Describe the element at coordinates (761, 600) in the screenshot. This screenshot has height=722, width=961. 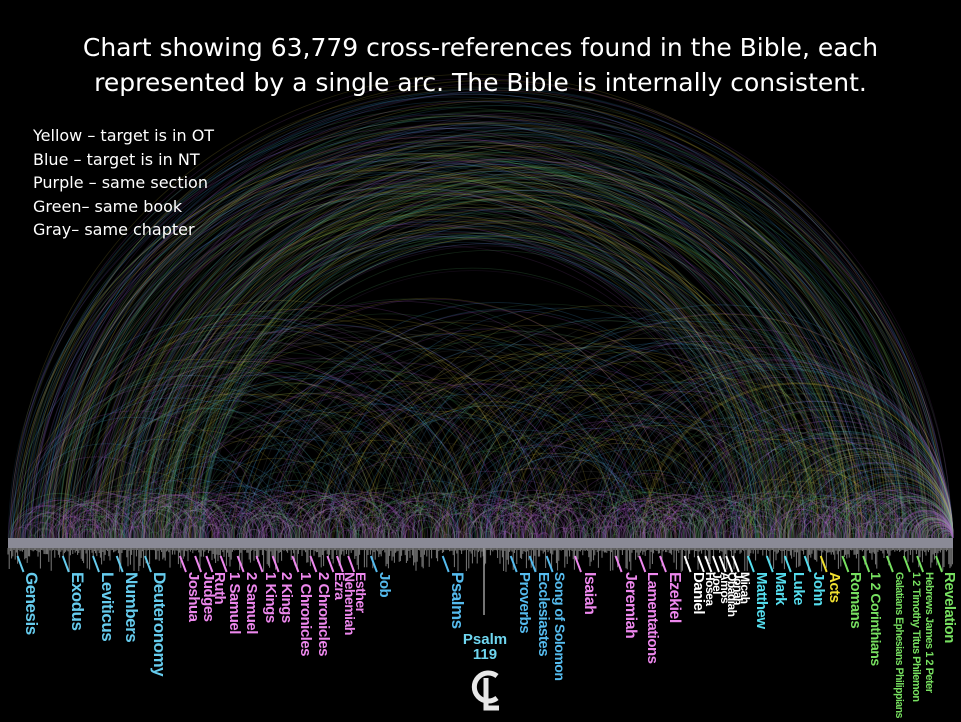
I see `book-label: Matthew` at that location.